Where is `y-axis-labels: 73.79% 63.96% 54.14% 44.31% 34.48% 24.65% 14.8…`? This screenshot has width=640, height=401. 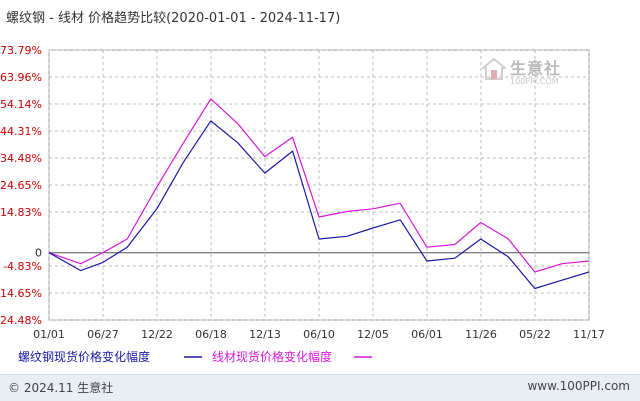 y-axis-labels: 73.79% 63.96% 54.14% 44.31% 34.48% 24.65% 14.8… is located at coordinates (21, 185).